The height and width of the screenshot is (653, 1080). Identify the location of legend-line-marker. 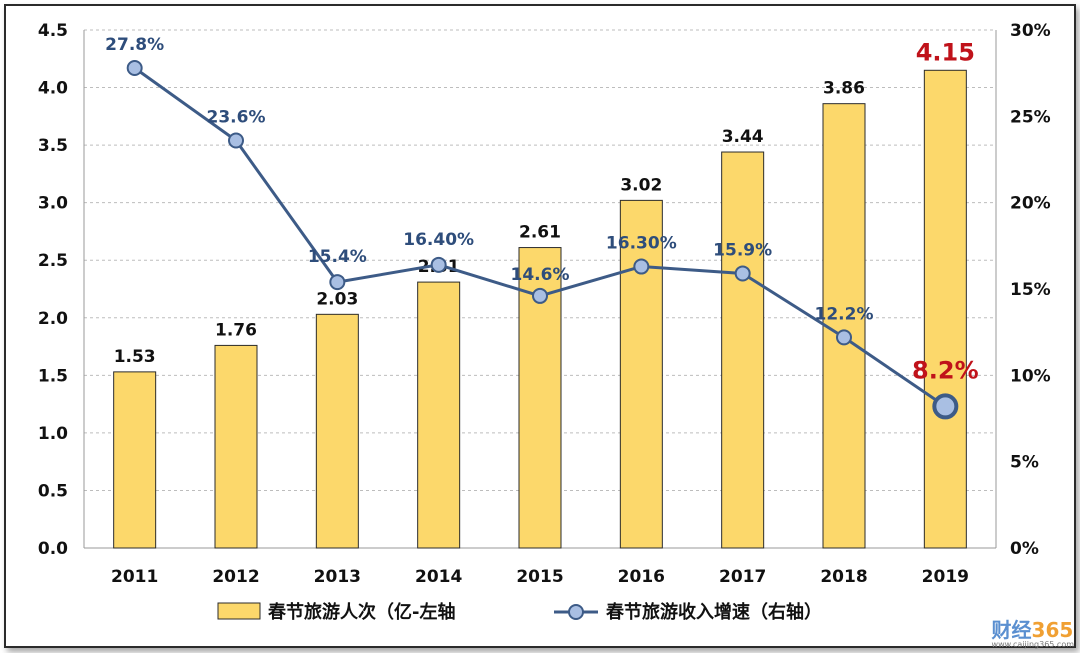
(576, 612).